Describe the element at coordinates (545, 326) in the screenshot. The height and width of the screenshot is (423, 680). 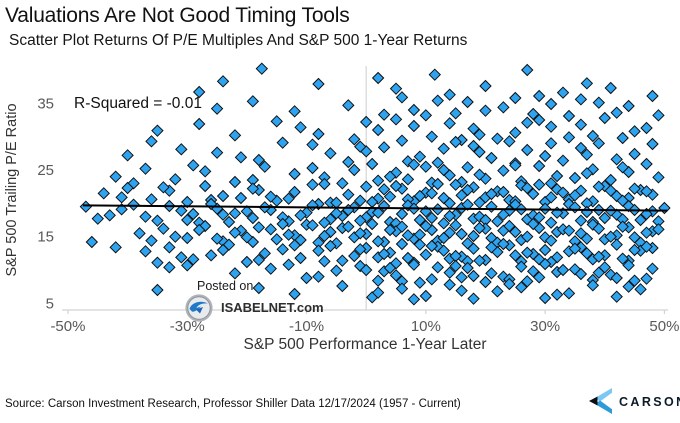
I see `x-tick-label: 30%` at that location.